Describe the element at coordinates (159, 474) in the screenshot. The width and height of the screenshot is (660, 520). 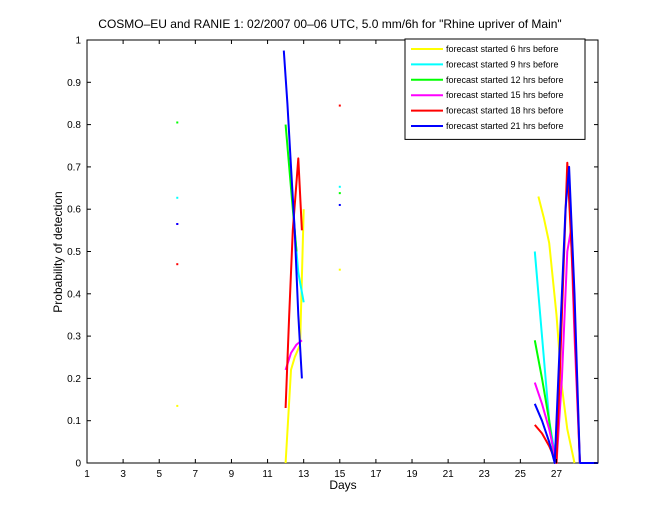
I see `x-tick-label: 5` at that location.